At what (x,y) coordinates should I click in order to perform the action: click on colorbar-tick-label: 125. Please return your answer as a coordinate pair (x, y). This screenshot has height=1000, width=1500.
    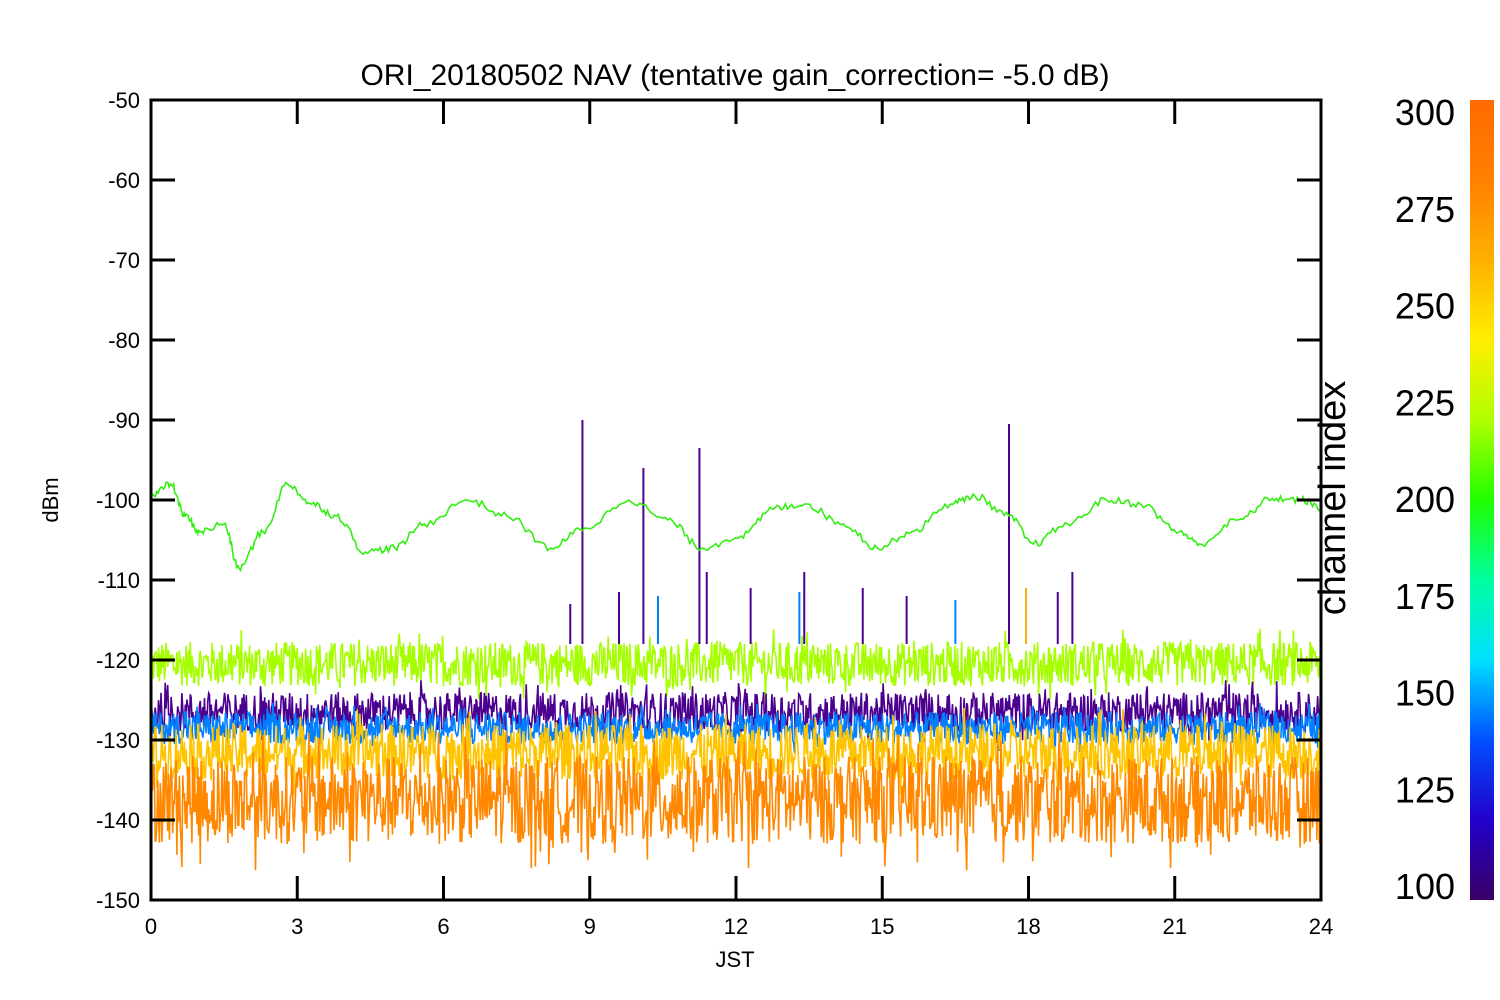
    Looking at the image, I should click on (1425, 789).